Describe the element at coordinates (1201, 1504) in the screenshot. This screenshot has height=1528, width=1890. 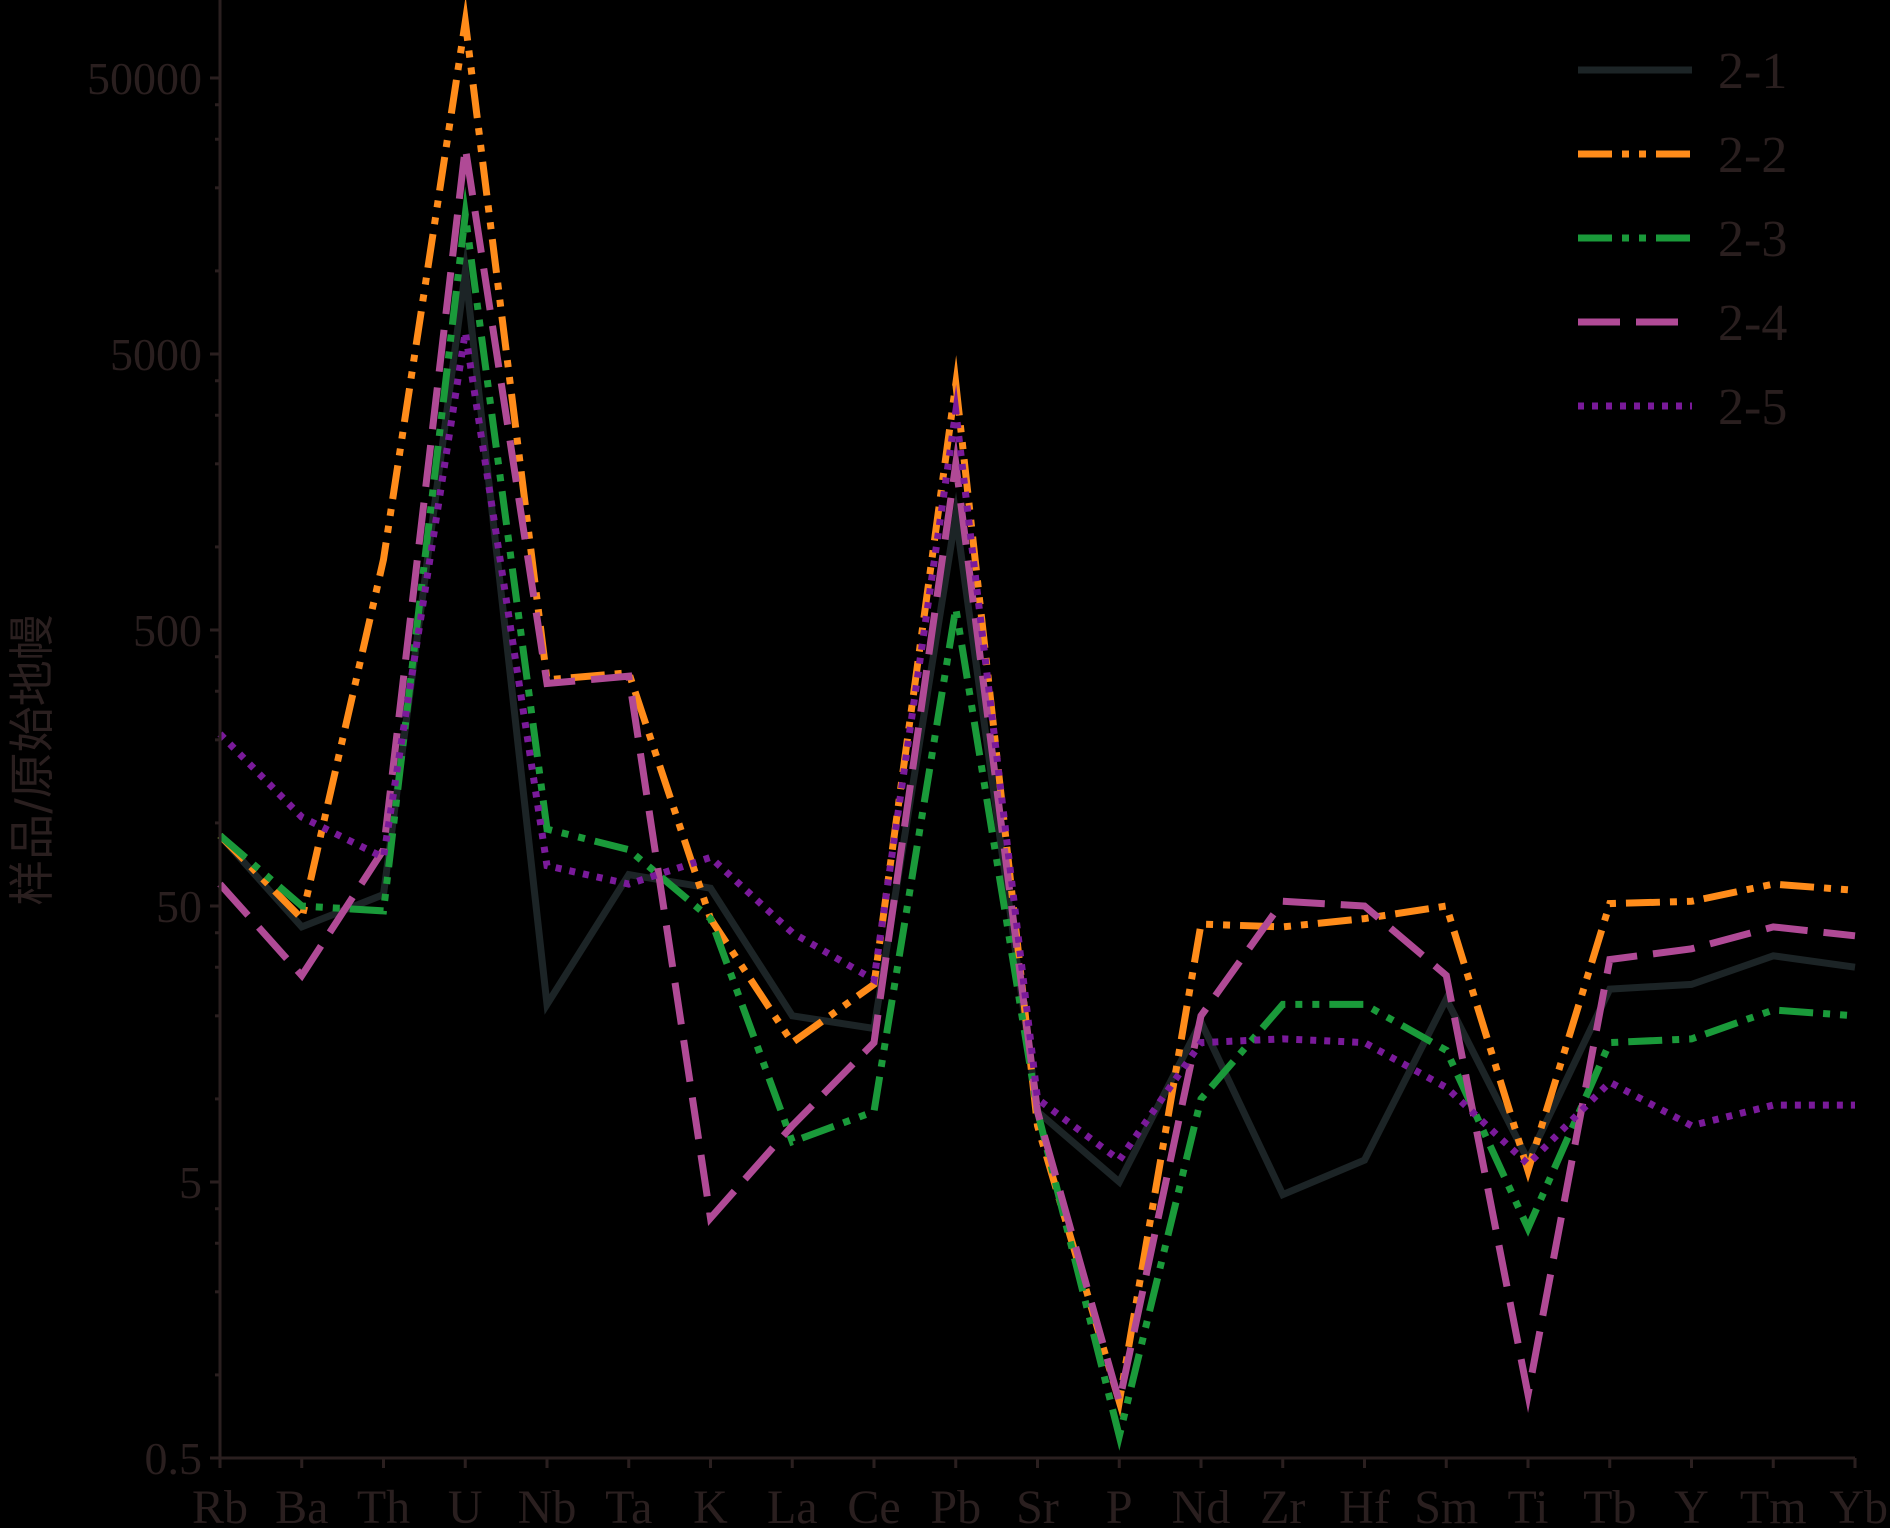
I see `x-tick-label-Nd: Nd` at that location.